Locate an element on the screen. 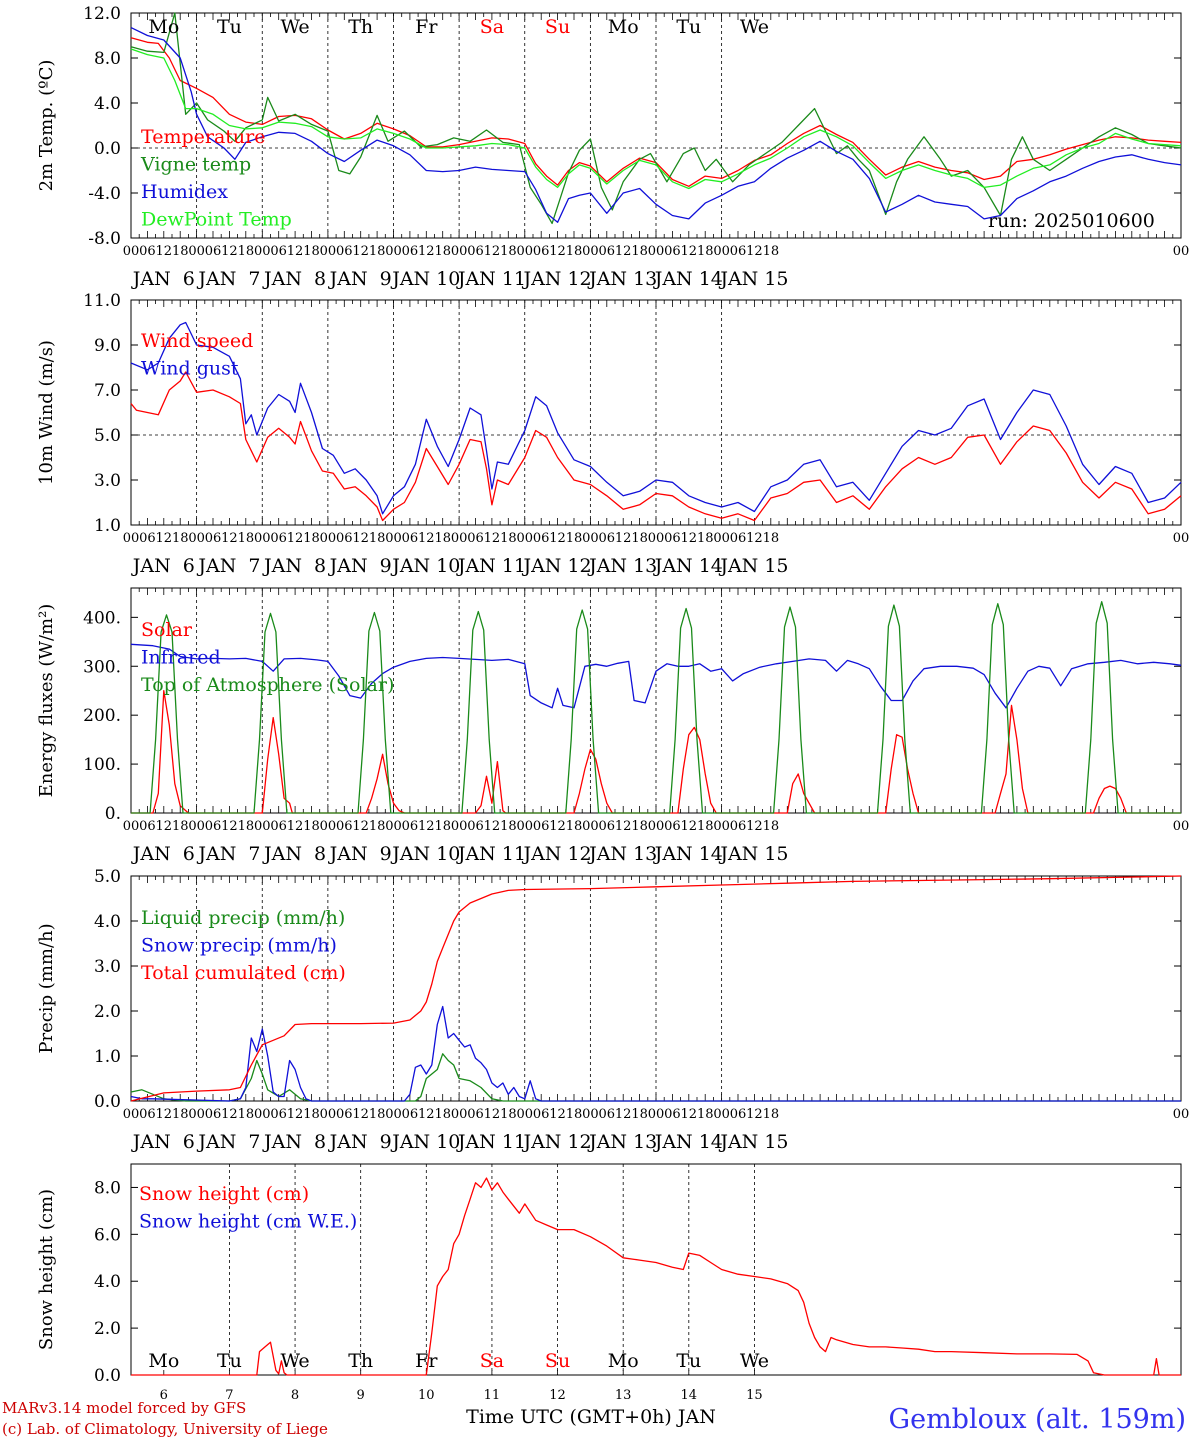 This screenshot has width=1194, height=1440. day-number-label: 6 is located at coordinates (164, 1395).